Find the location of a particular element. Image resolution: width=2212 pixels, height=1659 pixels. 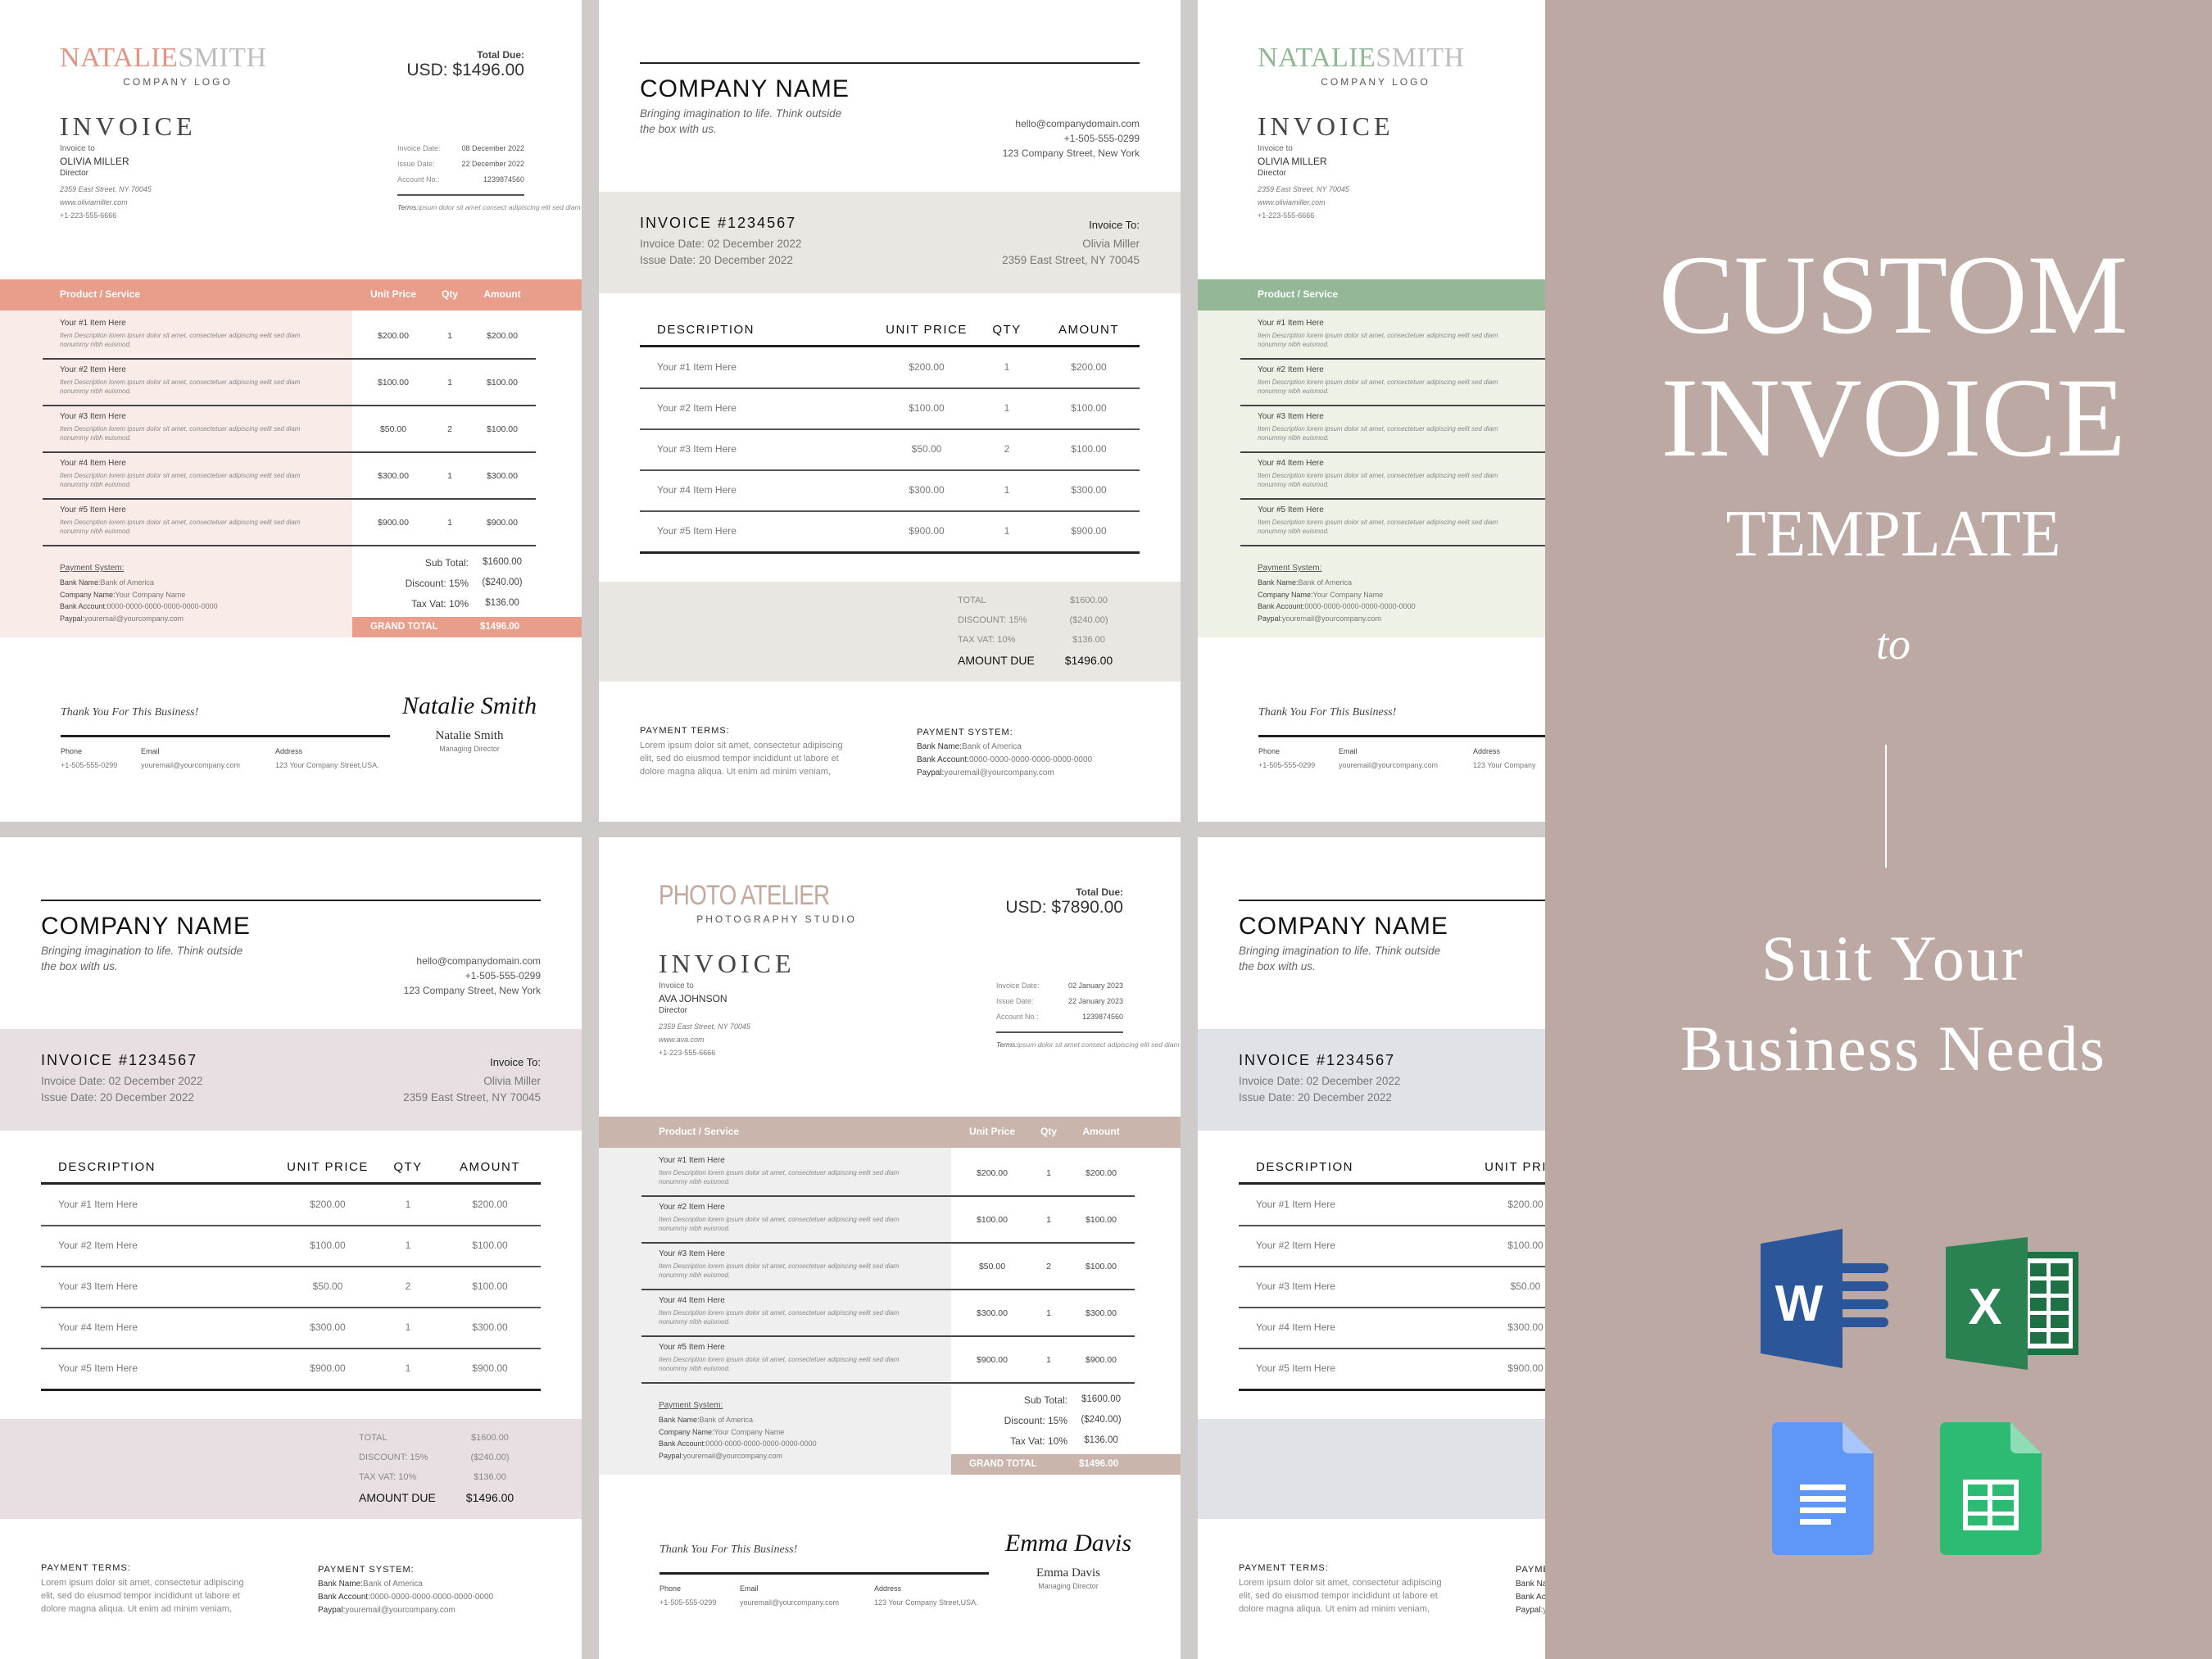

contact-label: Email is located at coordinates (1348, 751).